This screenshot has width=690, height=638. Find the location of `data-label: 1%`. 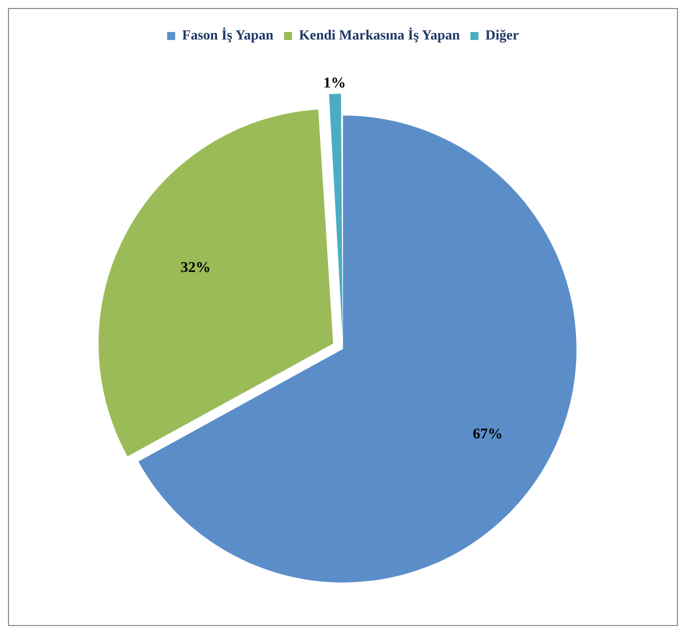

data-label: 1% is located at coordinates (334, 84).